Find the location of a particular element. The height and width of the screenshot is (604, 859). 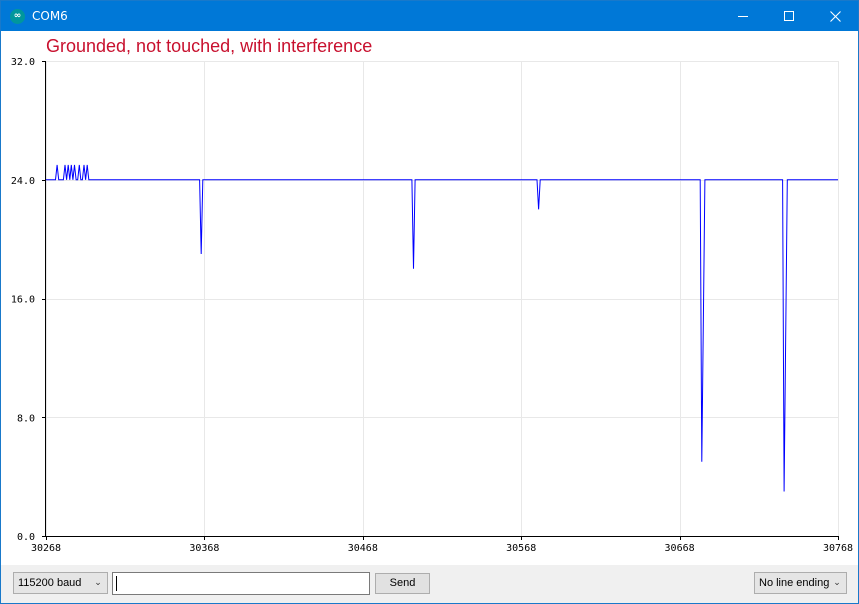

maximize-button is located at coordinates (789, 16).